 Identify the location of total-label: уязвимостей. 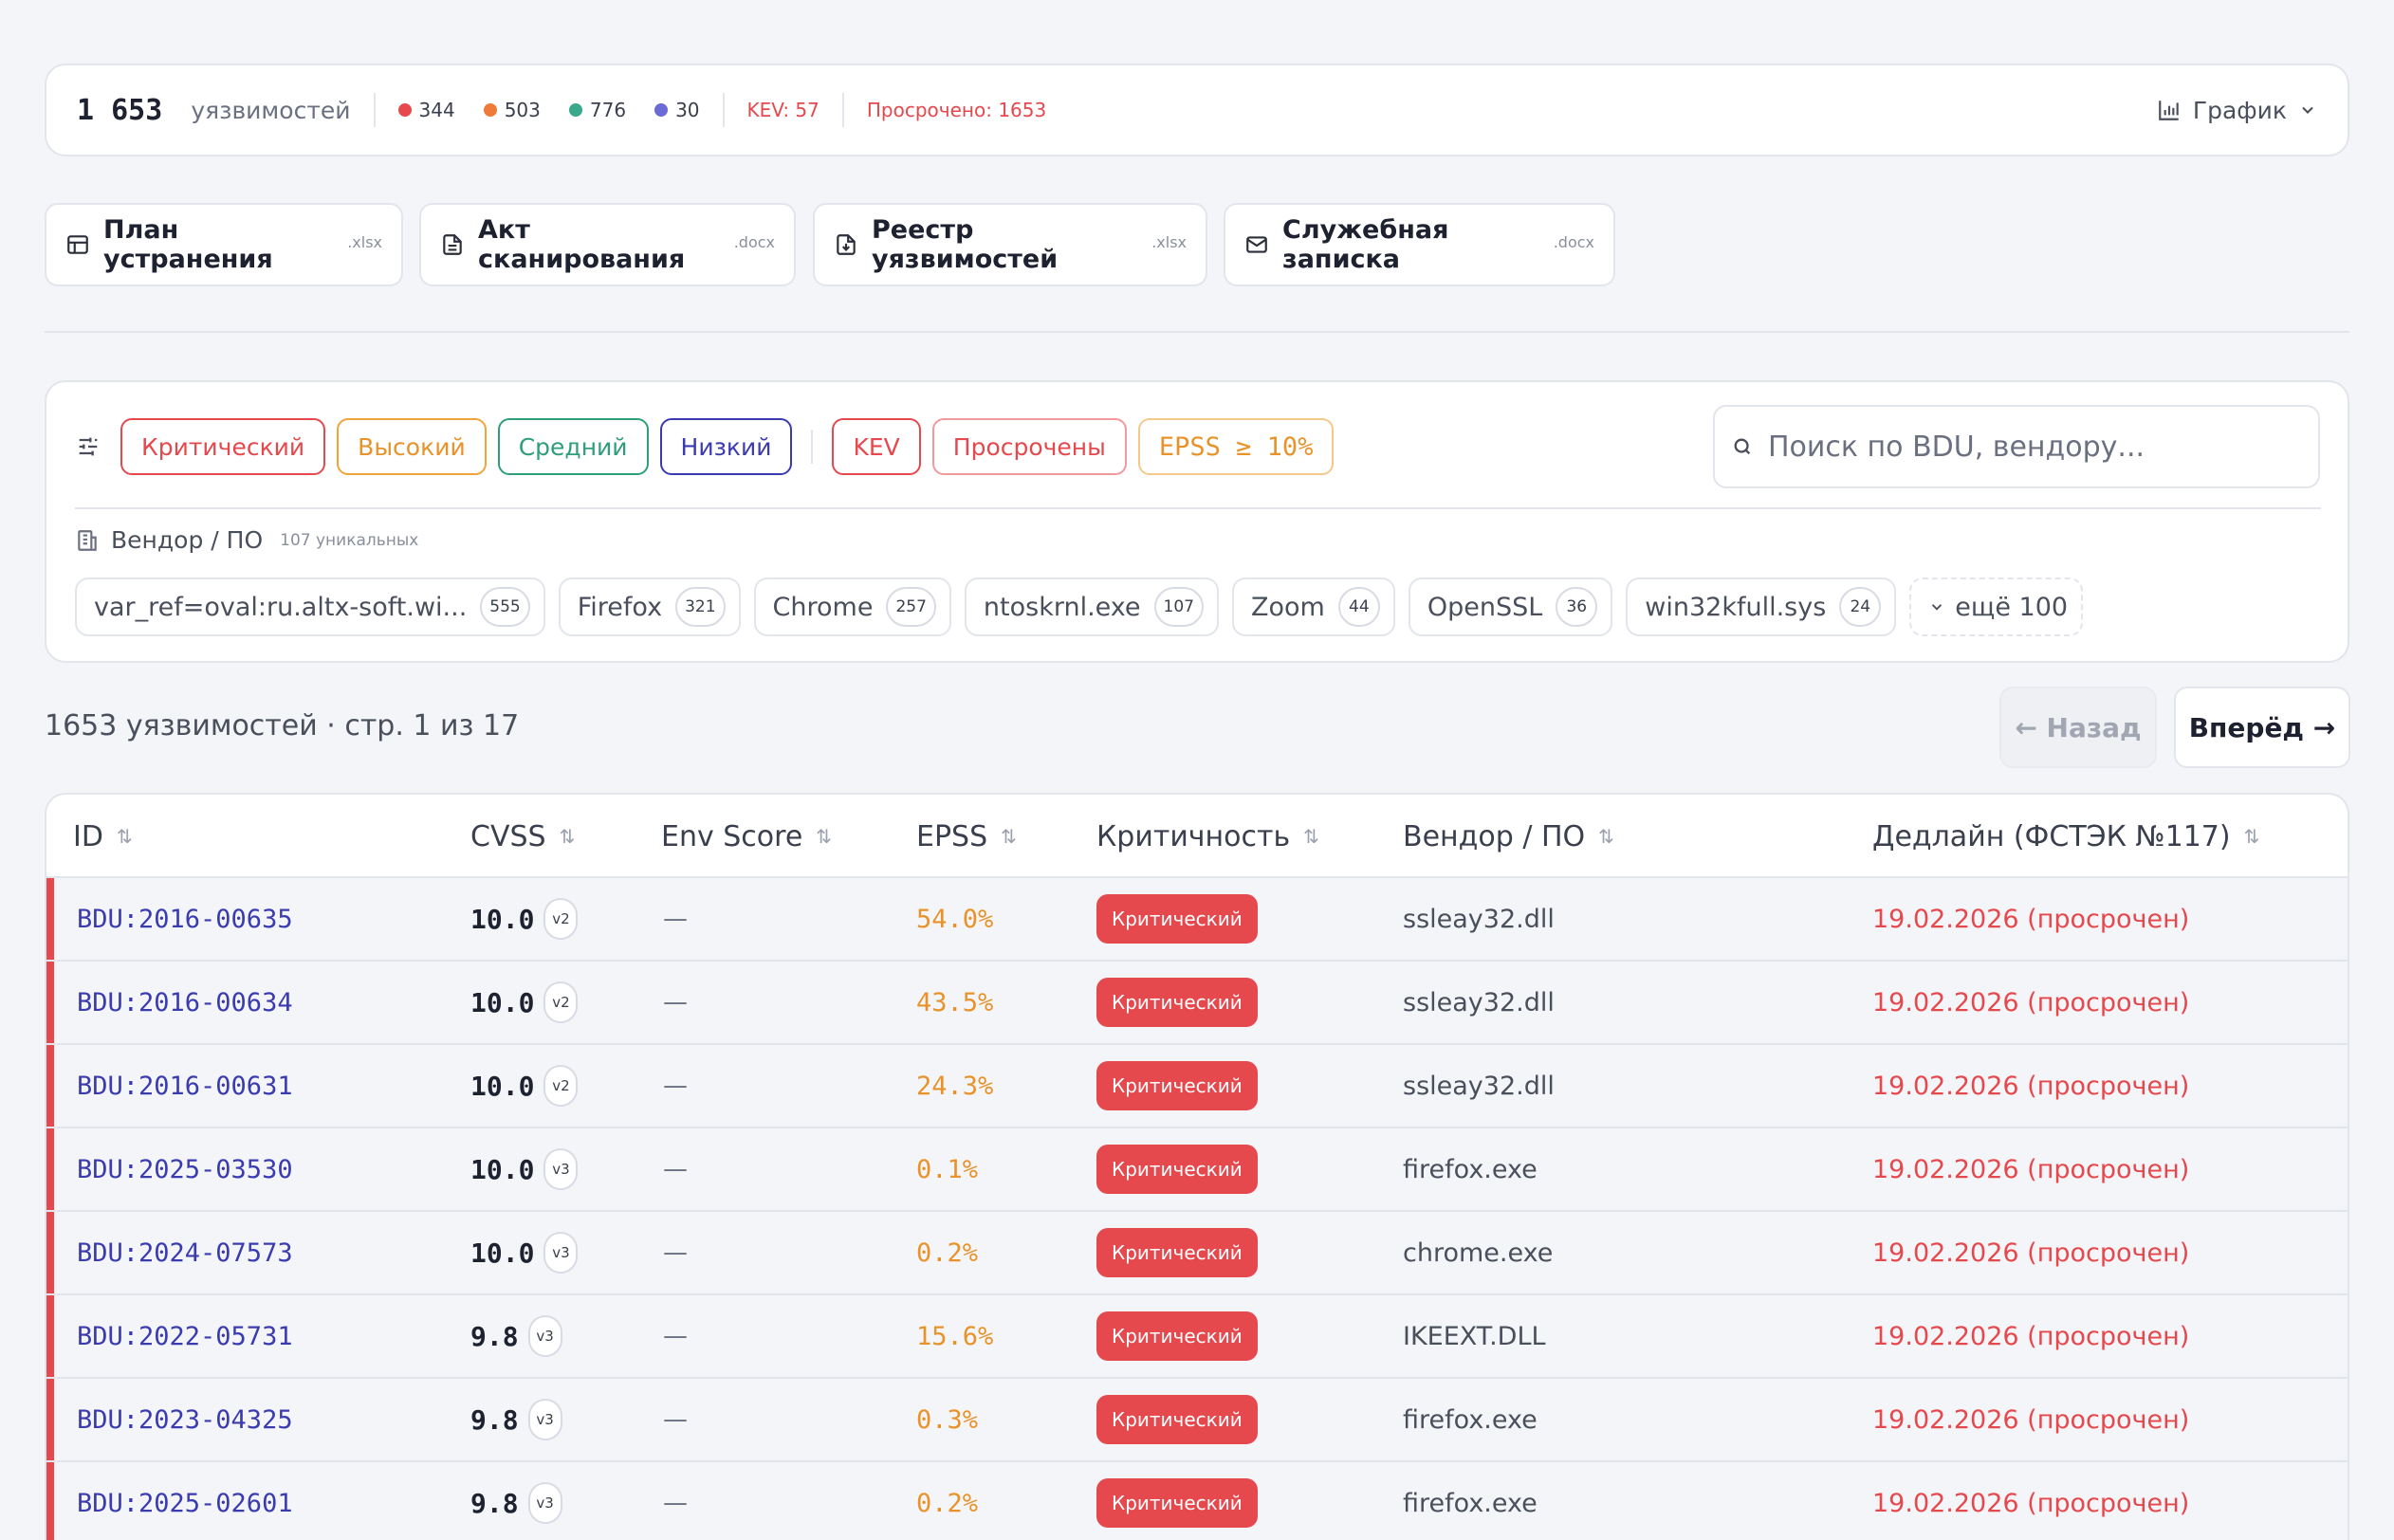
(271, 110).